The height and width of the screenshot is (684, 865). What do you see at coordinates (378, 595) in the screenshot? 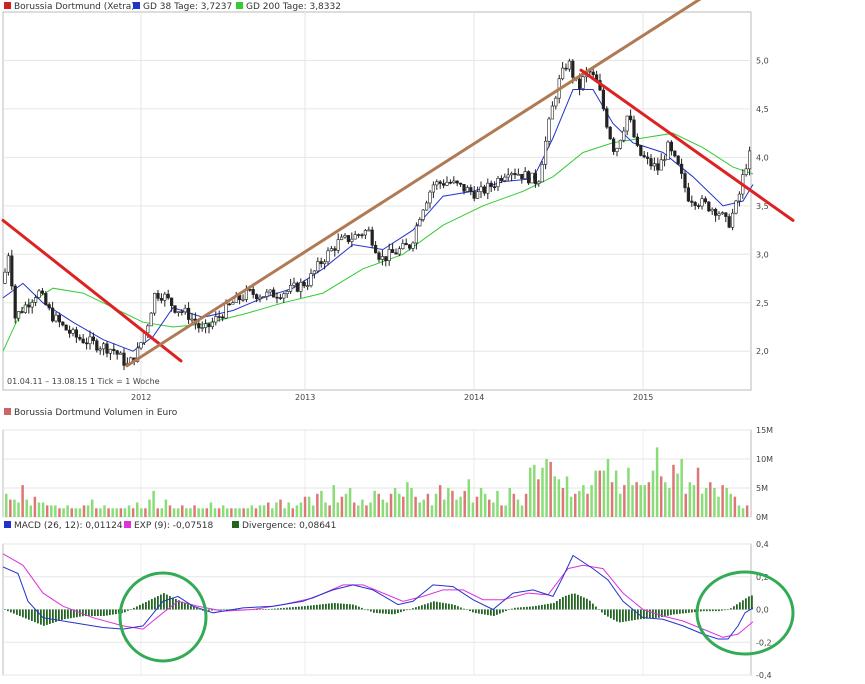
I see `exp-line` at bounding box center [378, 595].